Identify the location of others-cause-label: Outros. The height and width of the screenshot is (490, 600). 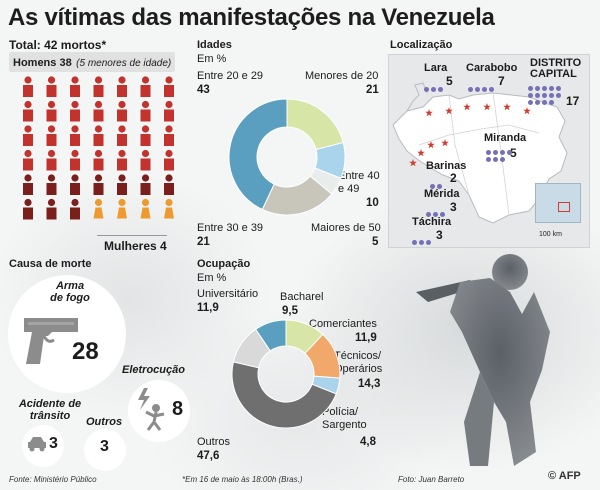
(104, 422).